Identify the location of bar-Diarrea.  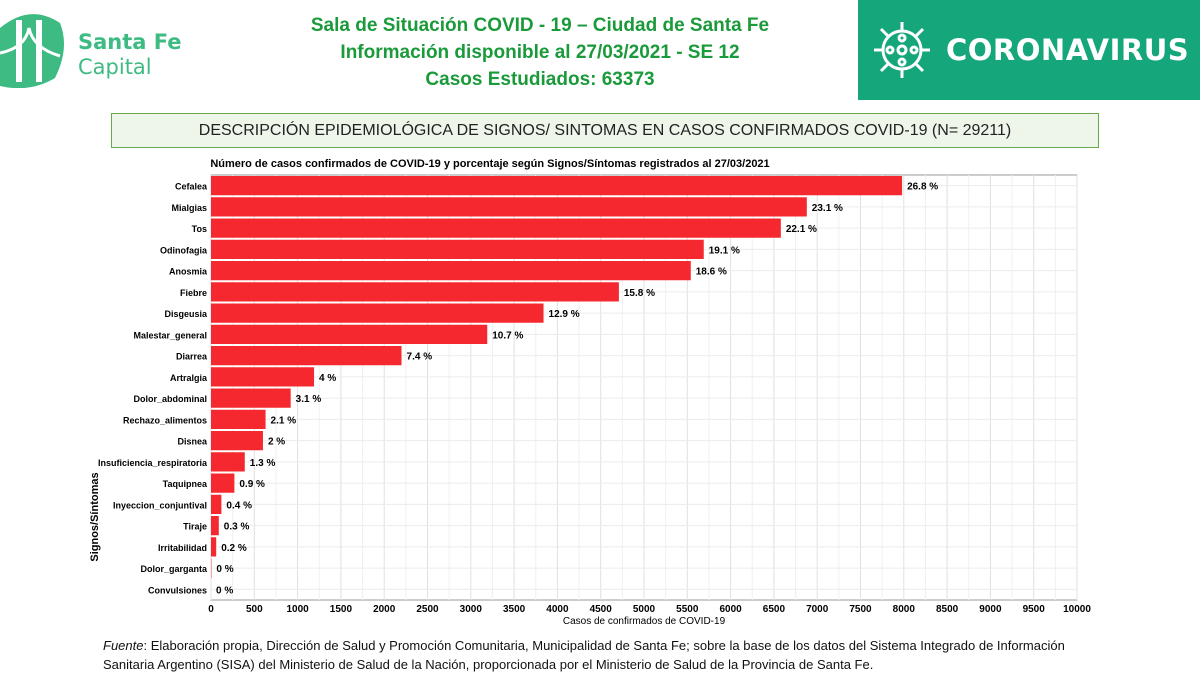
(306, 356).